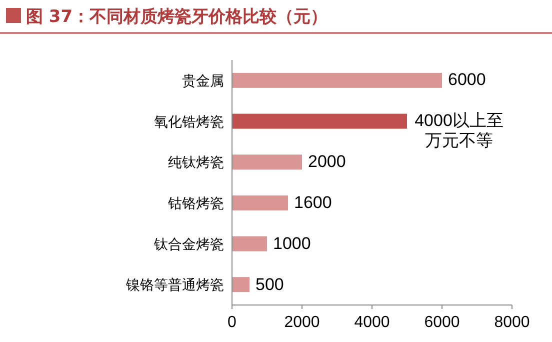 Image resolution: width=552 pixels, height=342 pixels. I want to click on y-tick-label: 镍铬等普通烤瓷, so click(174, 285).